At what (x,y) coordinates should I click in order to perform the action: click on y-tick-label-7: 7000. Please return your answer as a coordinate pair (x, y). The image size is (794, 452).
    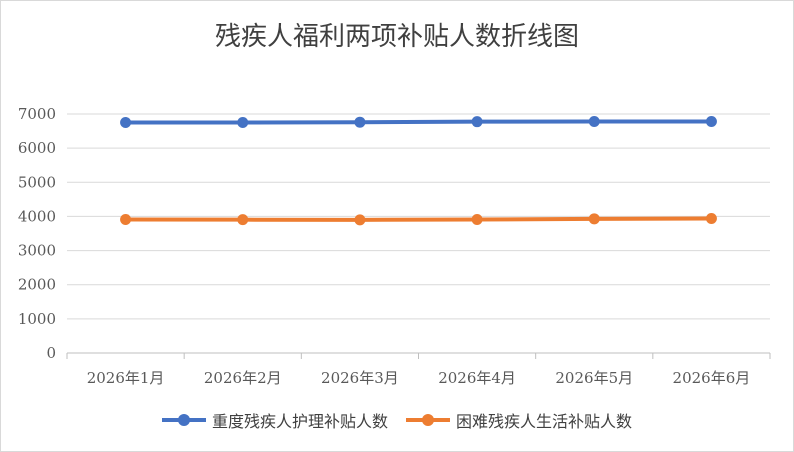
    Looking at the image, I should click on (37, 114).